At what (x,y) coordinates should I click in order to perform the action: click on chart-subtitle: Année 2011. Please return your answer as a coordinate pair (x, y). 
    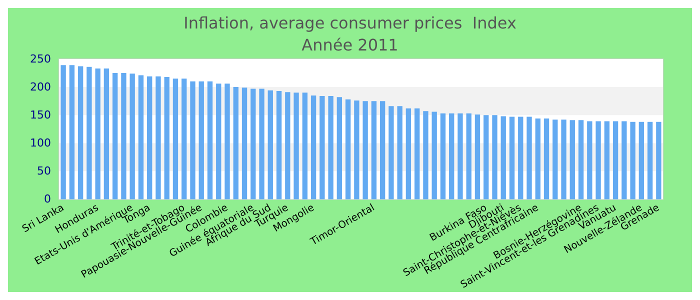
    Looking at the image, I should click on (350, 45).